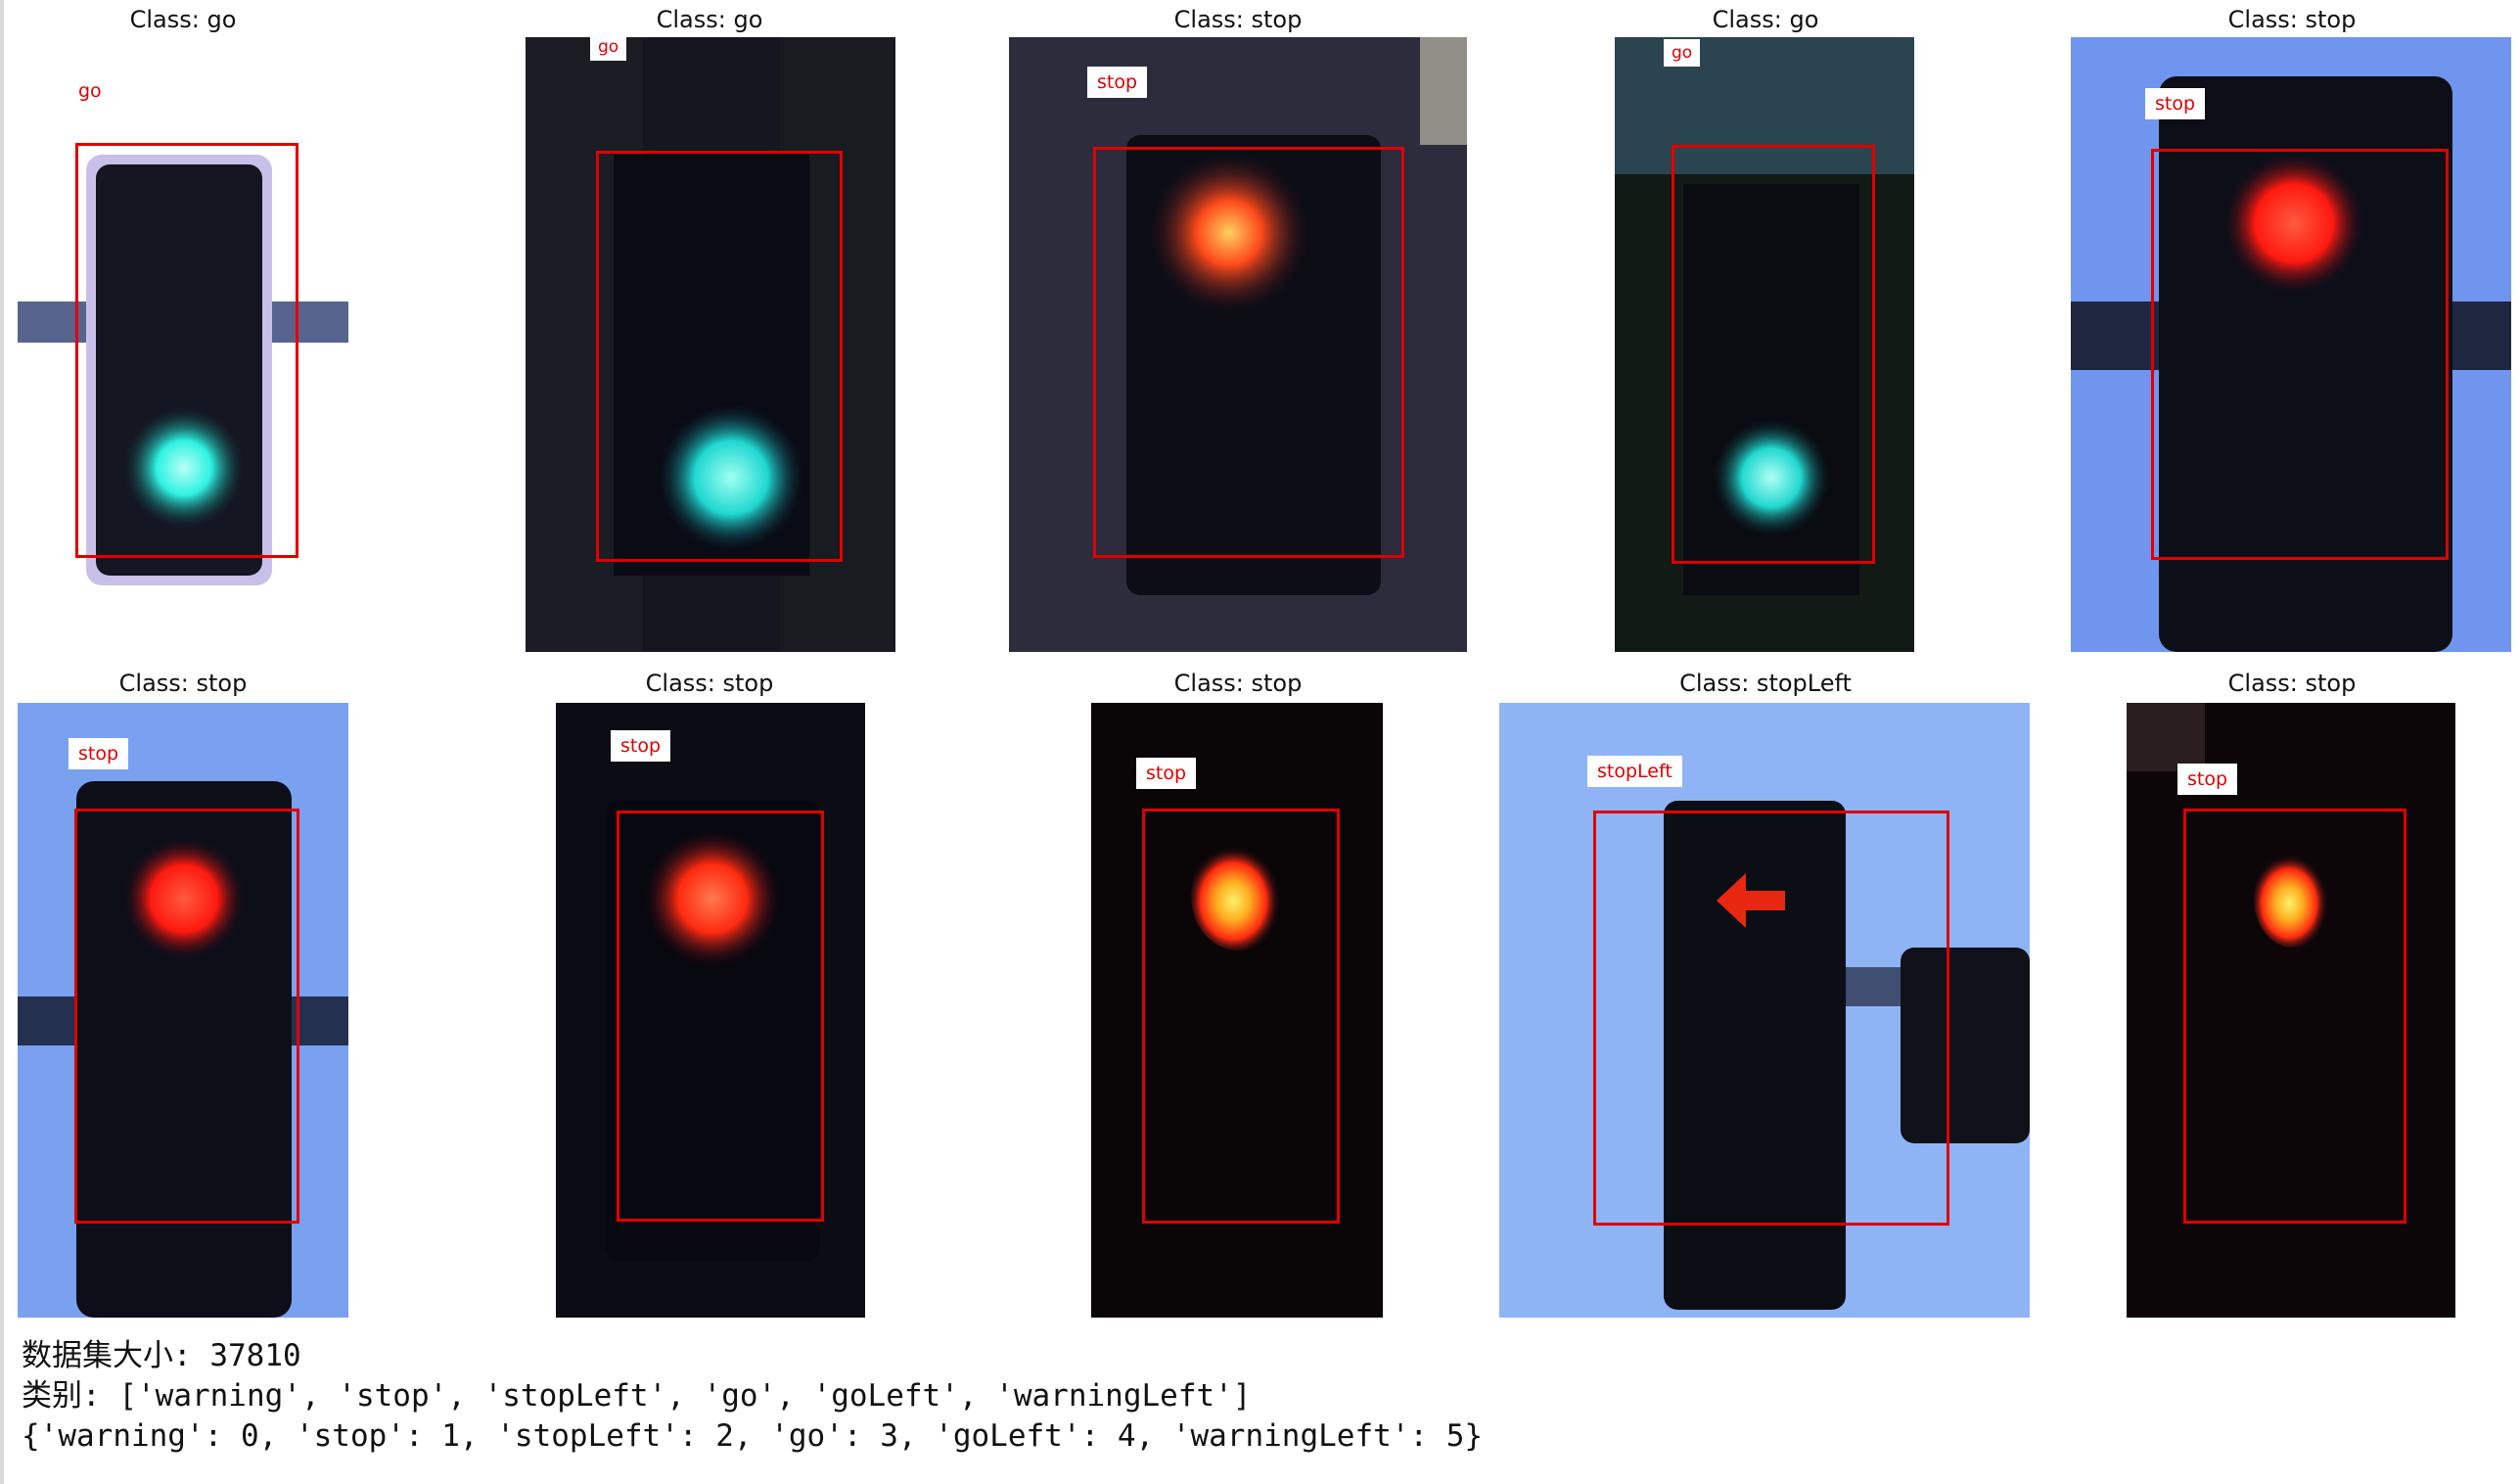 The height and width of the screenshot is (1484, 2520). Describe the element at coordinates (1765, 683) in the screenshot. I see `panel-title: Class: stopLeft` at that location.